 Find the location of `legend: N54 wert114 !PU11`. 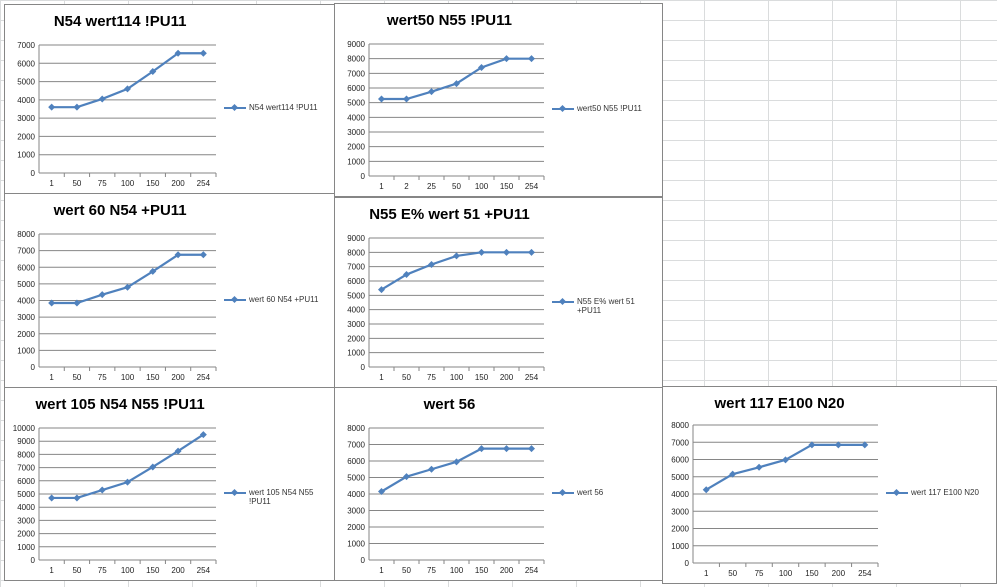

legend: N54 wert114 !PU11 is located at coordinates (277, 108).